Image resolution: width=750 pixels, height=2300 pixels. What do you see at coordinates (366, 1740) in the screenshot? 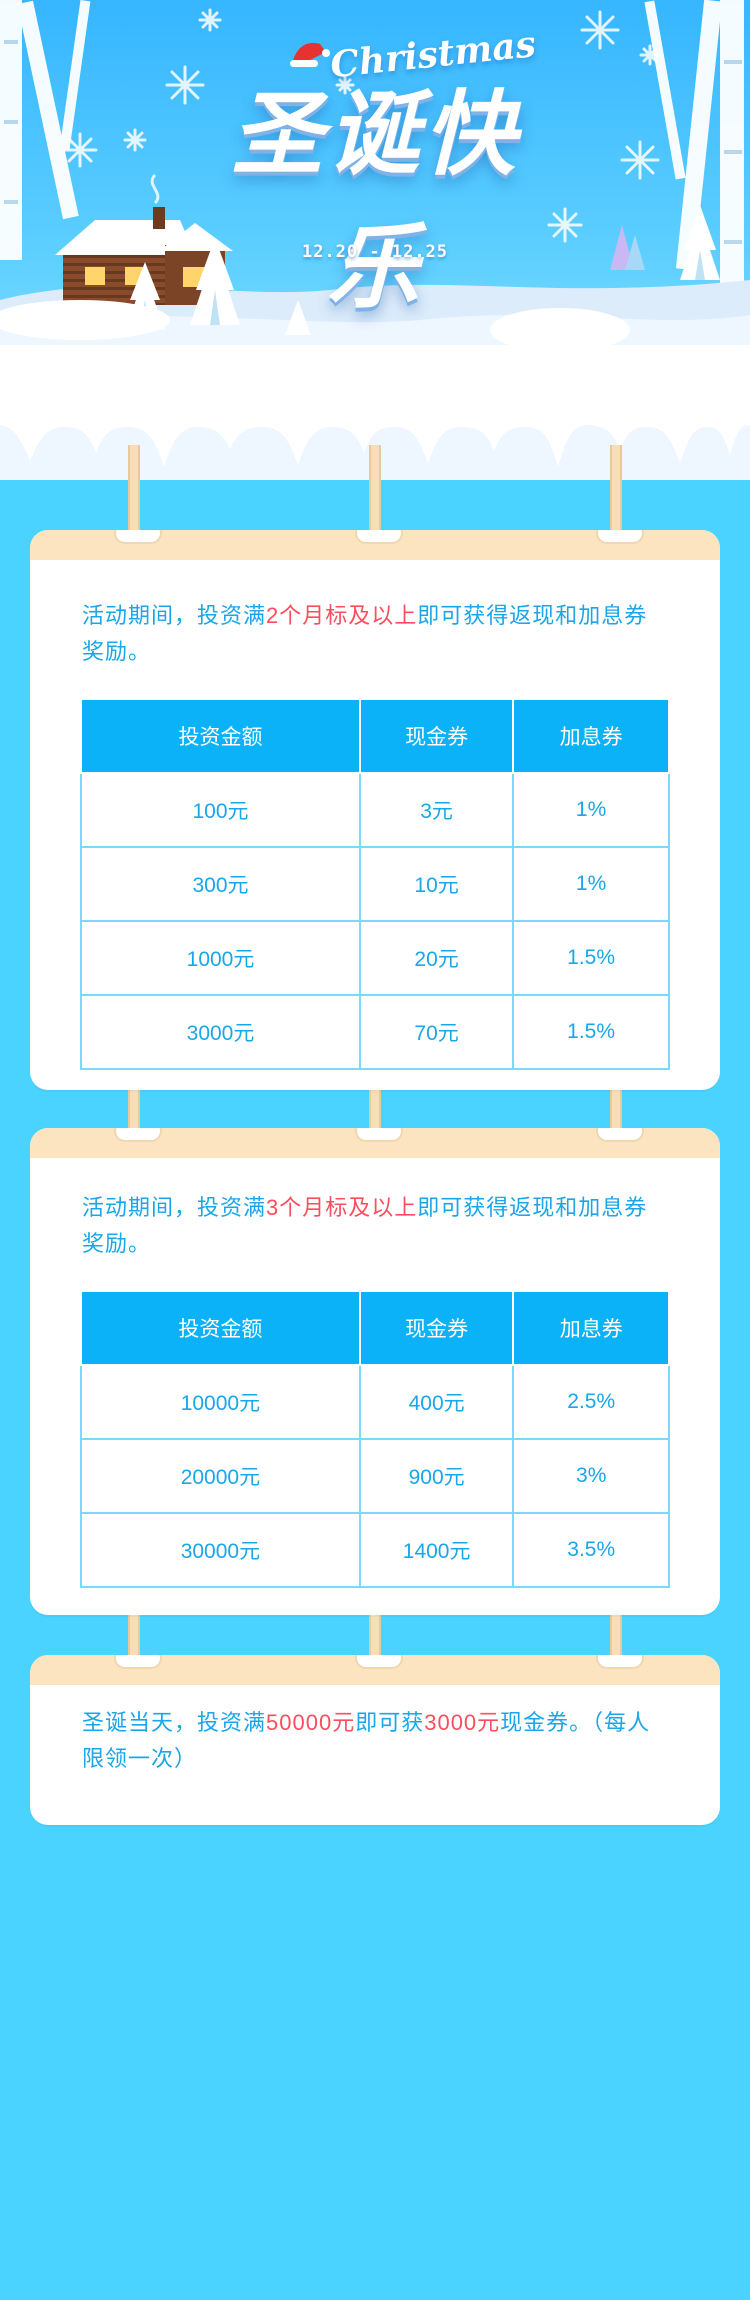
I see `description-text: 现金券。（每人限领一次）` at bounding box center [366, 1740].